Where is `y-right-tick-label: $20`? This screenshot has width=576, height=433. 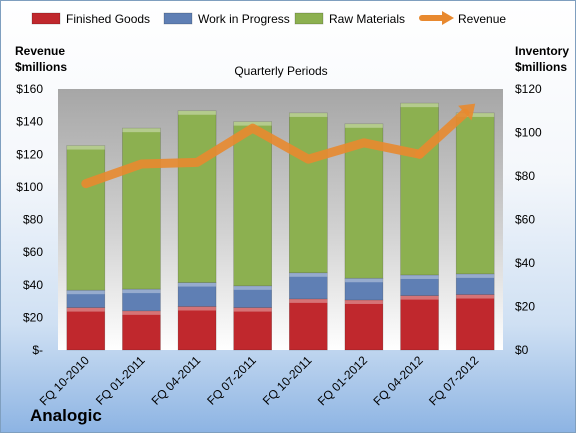 y-right-tick-label: $20 is located at coordinates (525, 307).